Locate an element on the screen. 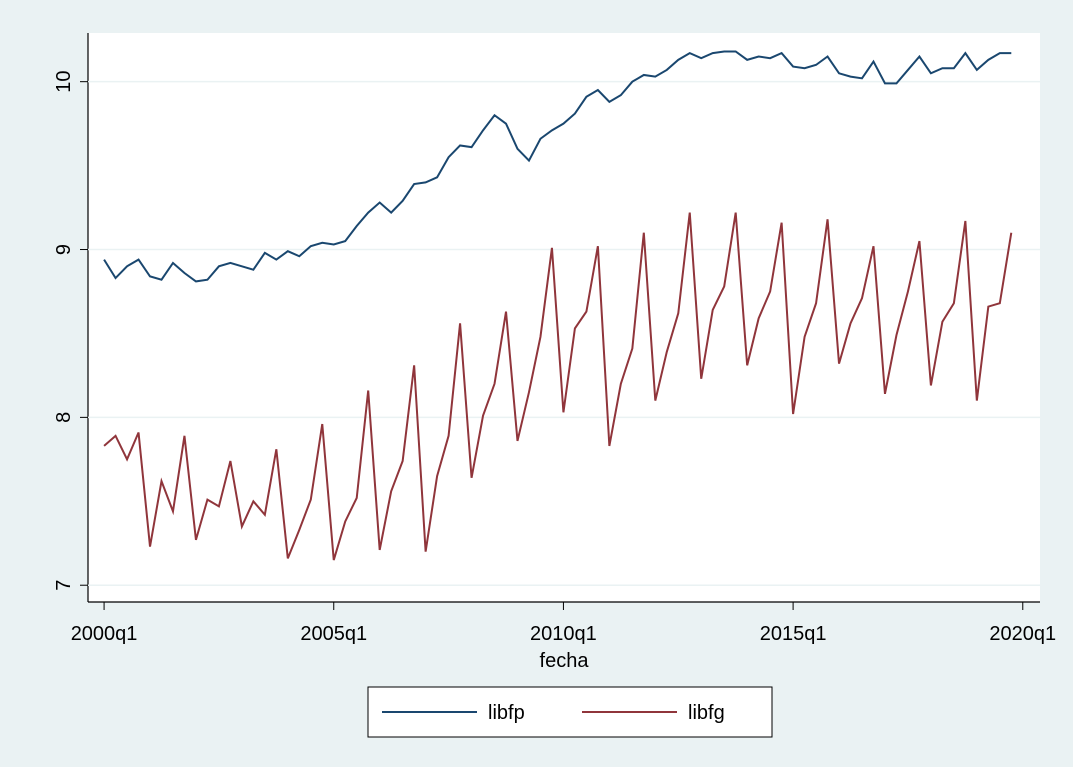 The width and height of the screenshot is (1073, 767). legend-label: libfg is located at coordinates (706, 713).